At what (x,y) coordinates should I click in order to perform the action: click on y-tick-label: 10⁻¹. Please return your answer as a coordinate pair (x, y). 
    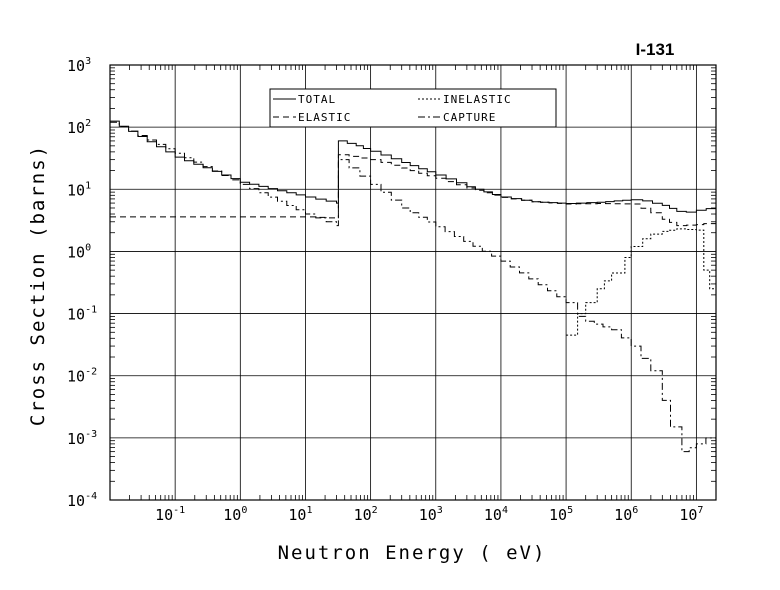
    Looking at the image, I should click on (82, 314).